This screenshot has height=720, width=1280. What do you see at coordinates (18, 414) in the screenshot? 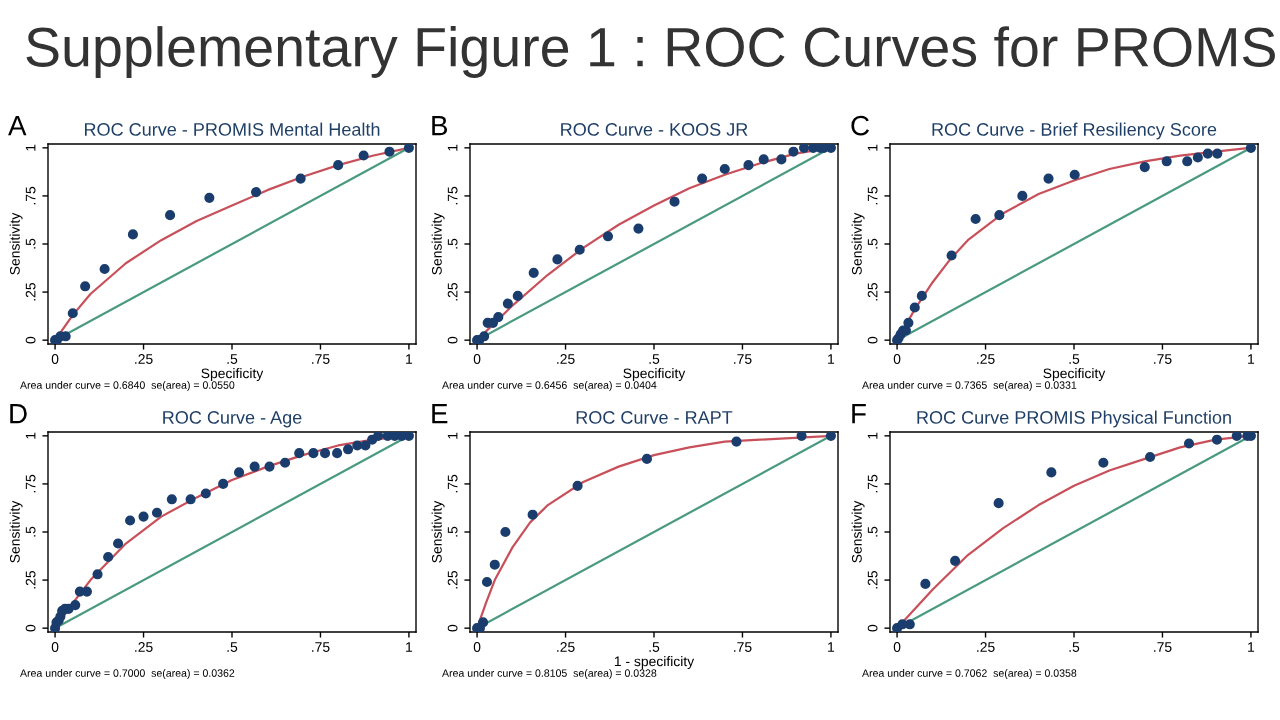
I see `text: D` at bounding box center [18, 414].